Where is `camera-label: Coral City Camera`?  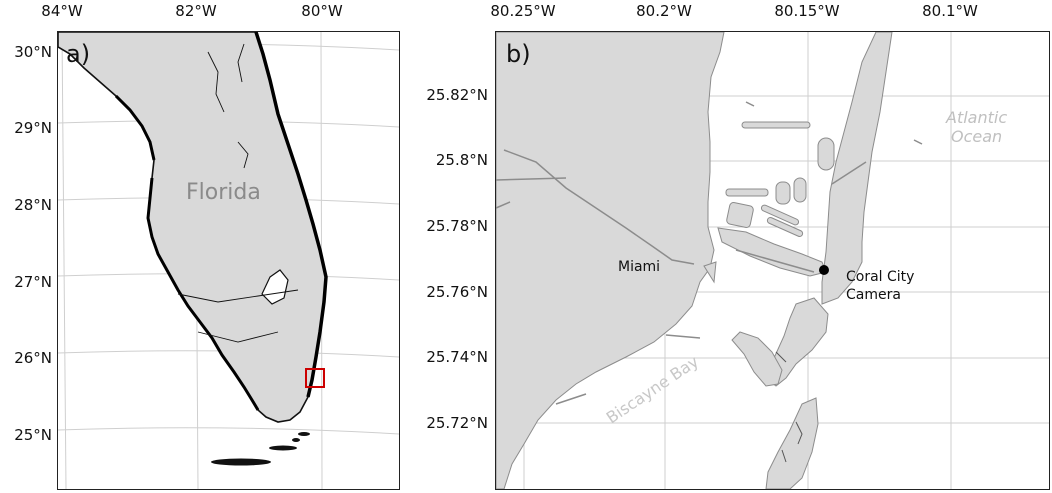 camera-label: Coral City Camera is located at coordinates (880, 286).